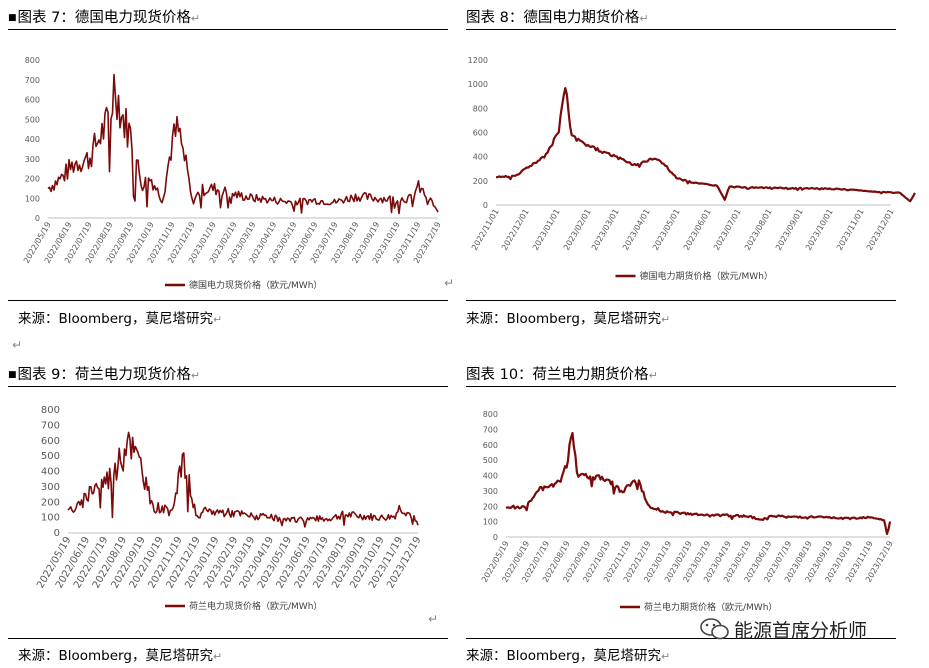 The width and height of the screenshot is (929, 668). What do you see at coordinates (228, 300) in the screenshot?
I see `figure-7-bottom-rule` at bounding box center [228, 300].